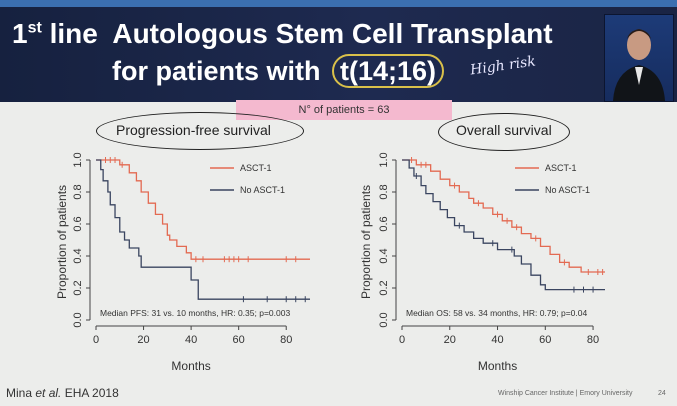 The width and height of the screenshot is (677, 406). What do you see at coordinates (190, 366) in the screenshot?
I see `pfs-x-axis-title: Months` at bounding box center [190, 366].